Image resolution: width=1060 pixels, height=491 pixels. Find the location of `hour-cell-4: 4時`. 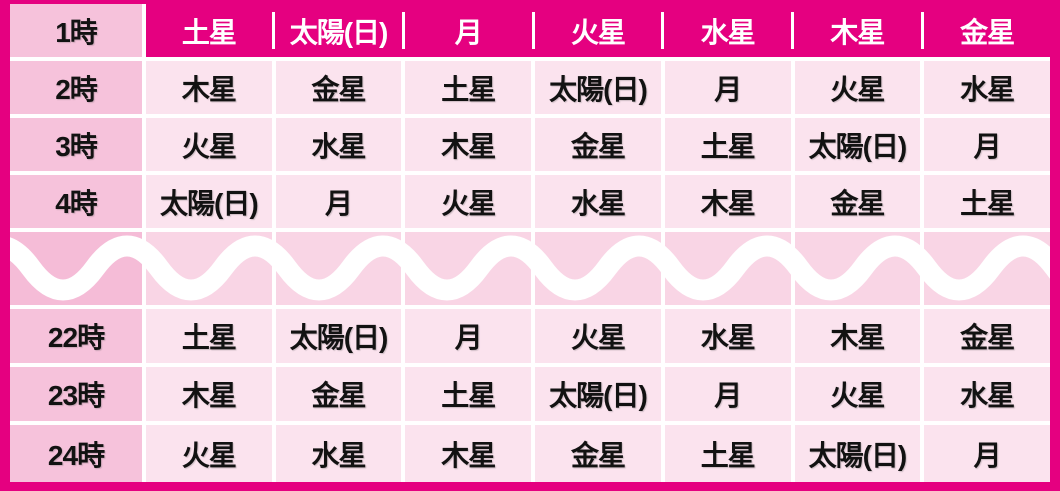

hour-cell-4: 4時 is located at coordinates (76, 201).